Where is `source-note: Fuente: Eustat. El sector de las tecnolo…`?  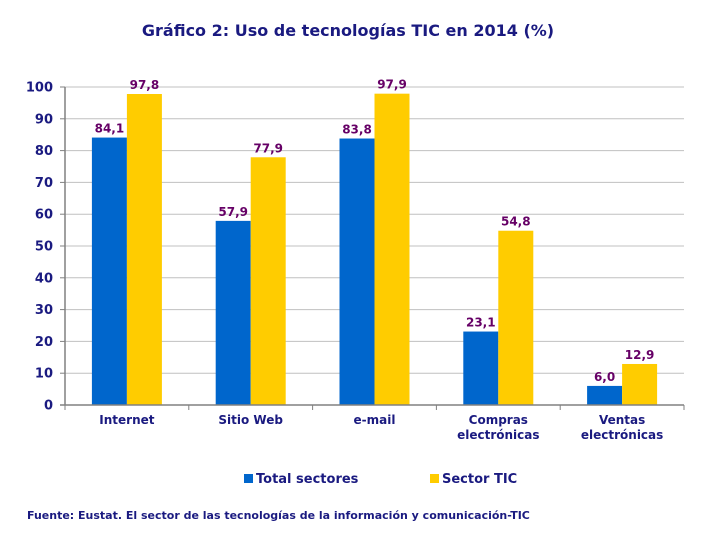
source-note: Fuente: Eustat. El sector de las tecnolo… is located at coordinates (278, 515).